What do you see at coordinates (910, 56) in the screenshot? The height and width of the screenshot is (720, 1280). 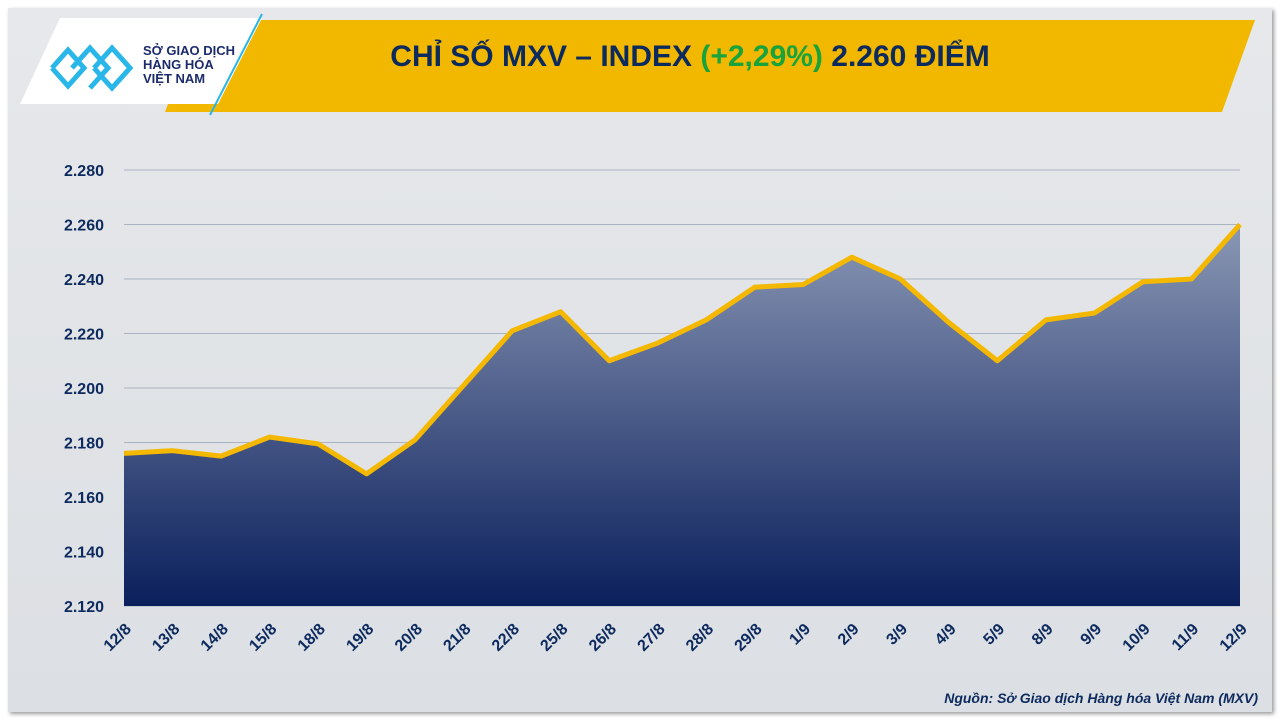 I see `title-value: 2.260 ĐIỂM` at bounding box center [910, 56].